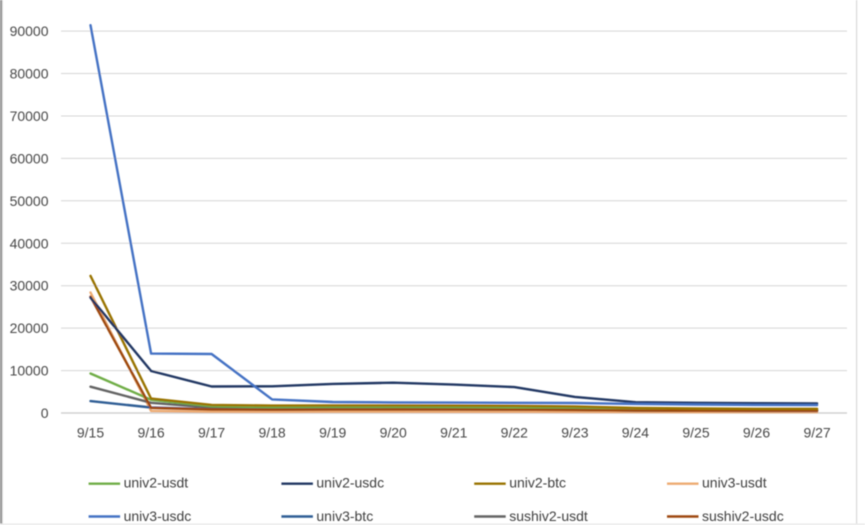 This screenshot has height=525, width=865. Describe the element at coordinates (29, 158) in the screenshot. I see `svg-text: 60000` at that location.